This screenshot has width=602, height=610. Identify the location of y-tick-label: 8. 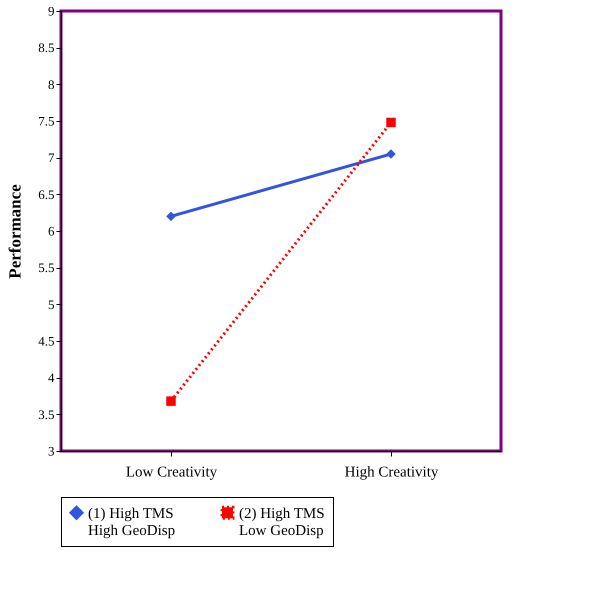
(51, 84).